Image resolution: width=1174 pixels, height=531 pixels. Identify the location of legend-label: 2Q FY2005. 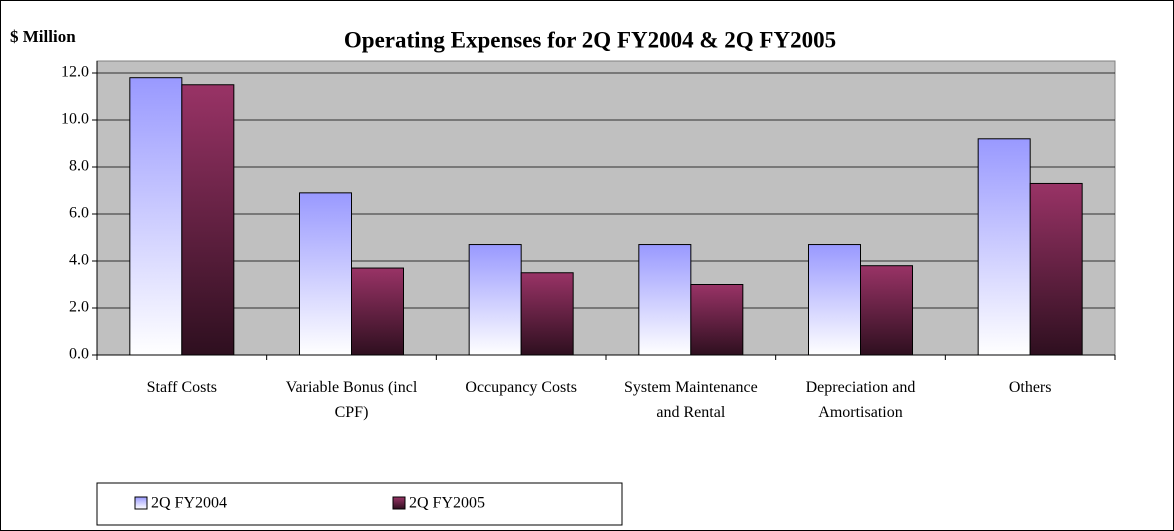
(447, 503).